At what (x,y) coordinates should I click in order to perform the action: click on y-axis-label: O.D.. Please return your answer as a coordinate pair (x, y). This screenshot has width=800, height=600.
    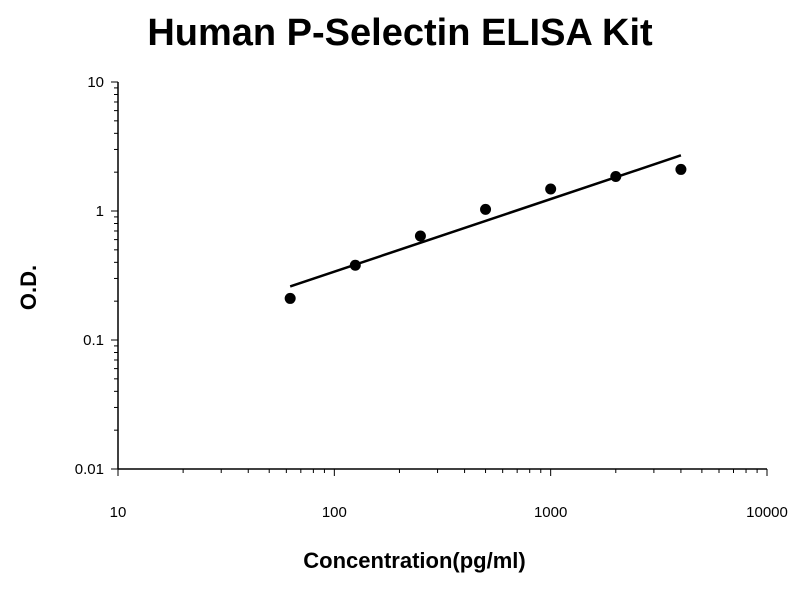
    Looking at the image, I should click on (28, 287).